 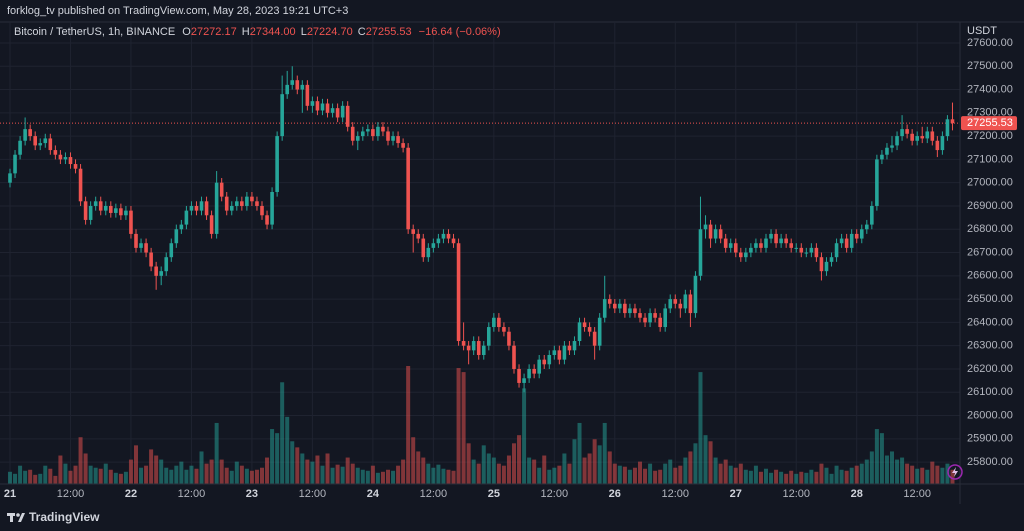 I want to click on y-tick-label: 25800.00, so click(x=990, y=462).